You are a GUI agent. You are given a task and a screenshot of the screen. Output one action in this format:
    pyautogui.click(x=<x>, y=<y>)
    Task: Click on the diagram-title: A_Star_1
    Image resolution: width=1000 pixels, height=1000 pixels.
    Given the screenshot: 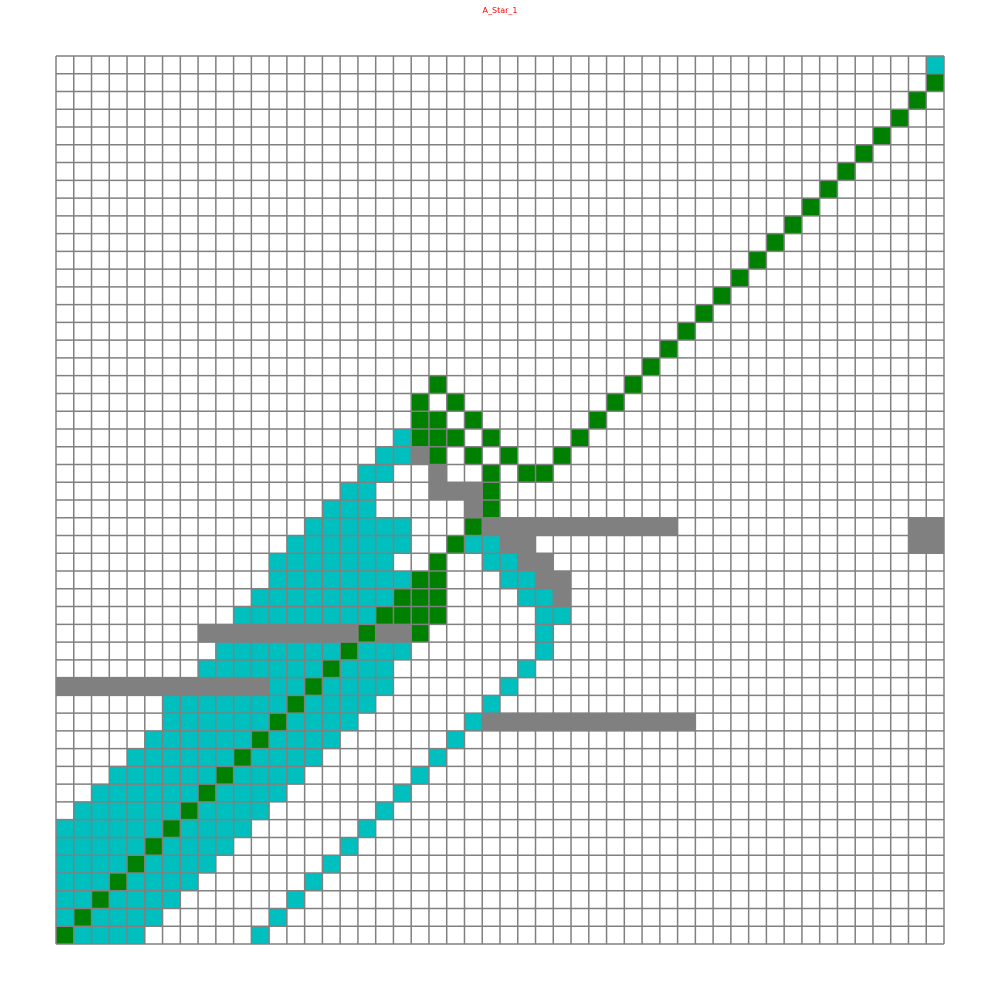 What is the action you would take?
    pyautogui.click(x=500, y=10)
    